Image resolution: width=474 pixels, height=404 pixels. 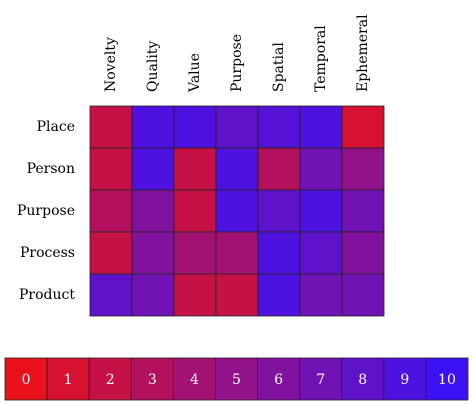 I want to click on row-label: Purpose, so click(x=46, y=211).